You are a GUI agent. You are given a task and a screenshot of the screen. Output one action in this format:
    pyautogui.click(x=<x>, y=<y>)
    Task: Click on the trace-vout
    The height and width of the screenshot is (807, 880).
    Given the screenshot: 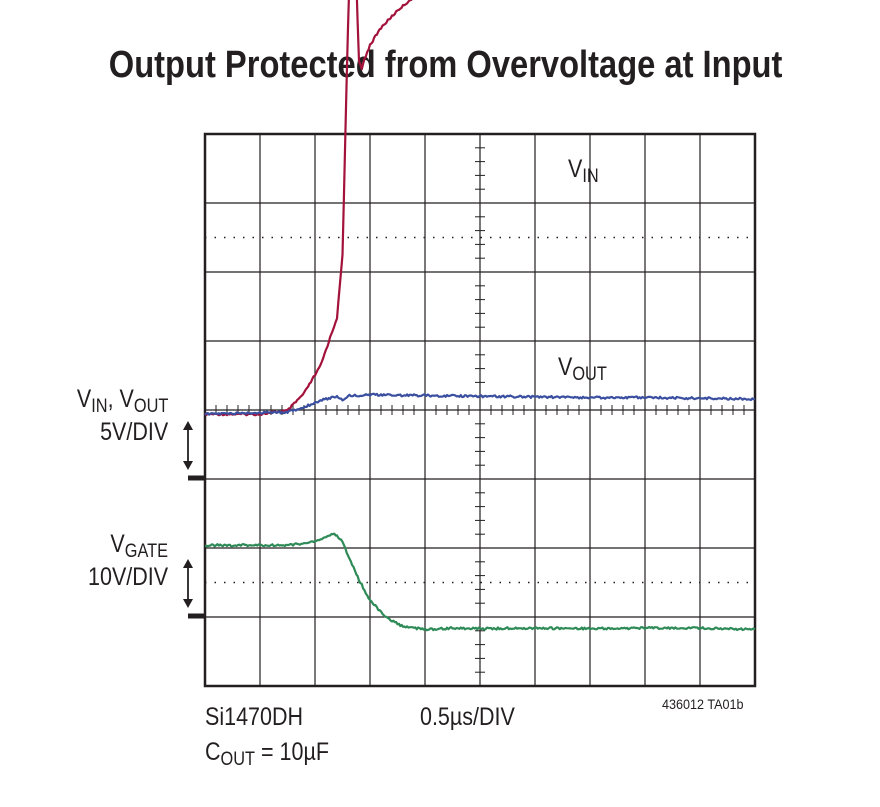 What is the action you would take?
    pyautogui.click(x=480, y=404)
    